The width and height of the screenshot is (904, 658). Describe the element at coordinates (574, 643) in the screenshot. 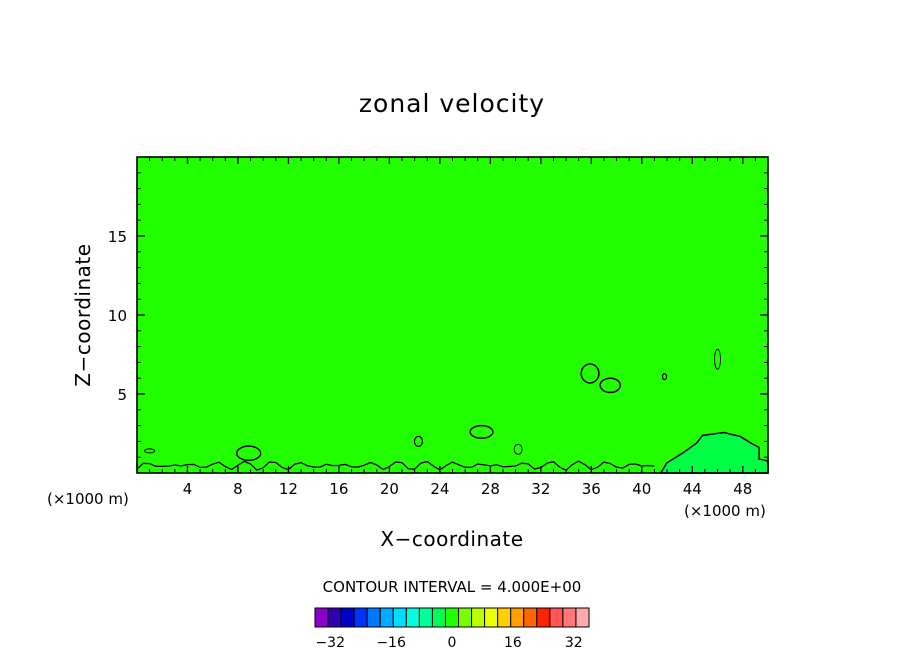

I see `colorbar-label: 32` at that location.